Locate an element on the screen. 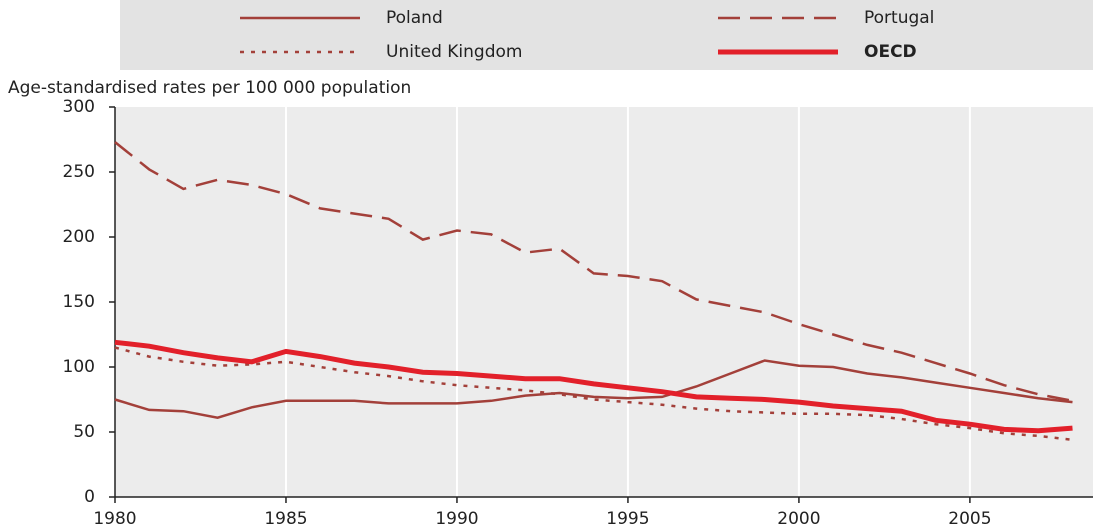 This screenshot has height=529, width=1093. y-tick-label: 0 is located at coordinates (89, 497).